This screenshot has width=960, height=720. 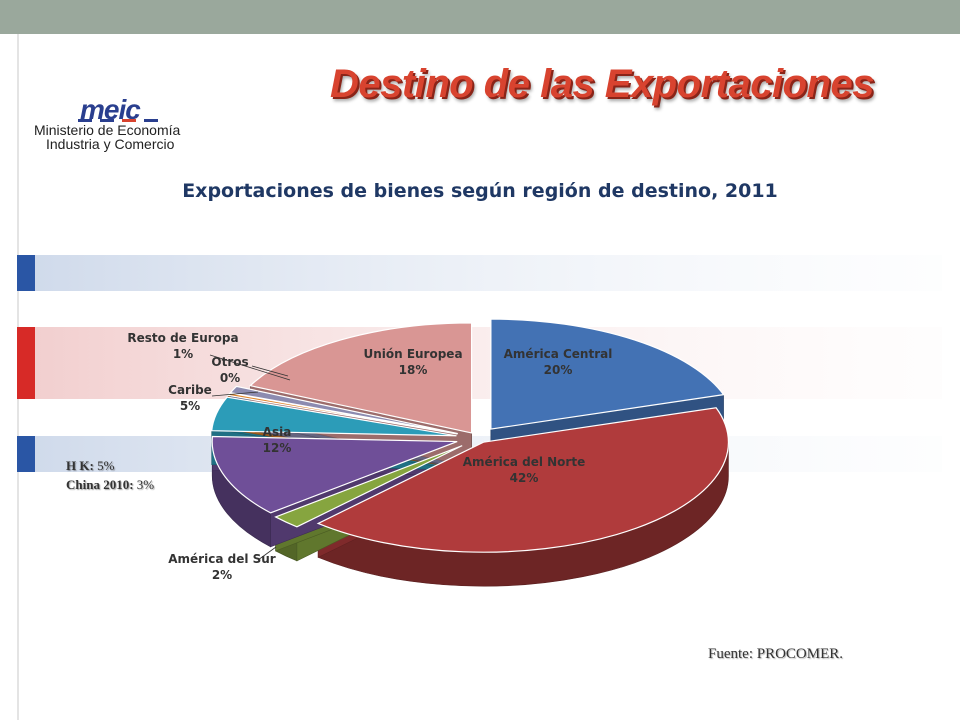 I want to click on leader-line-resto-de-europa, so click(x=250, y=367).